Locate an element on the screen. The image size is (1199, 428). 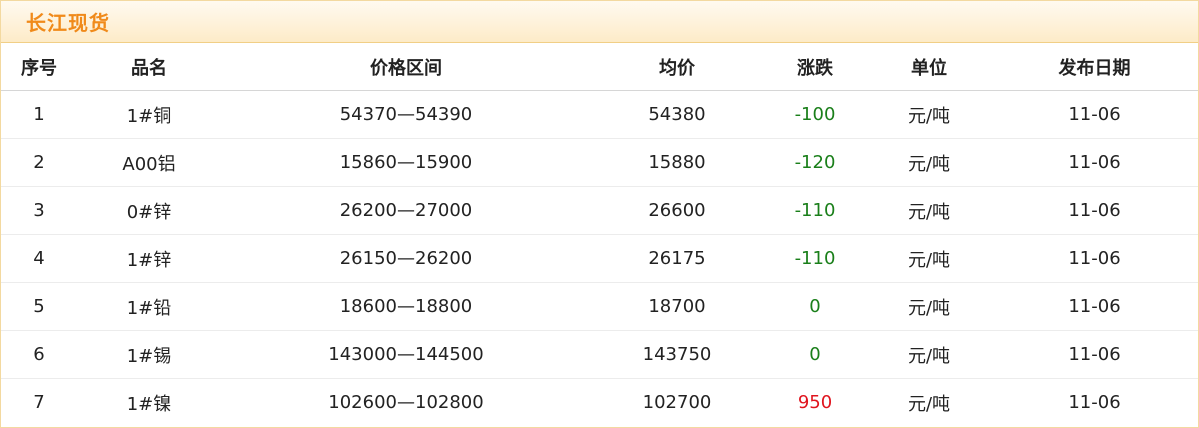
column-header-range: 价格区间 is located at coordinates (406, 67).